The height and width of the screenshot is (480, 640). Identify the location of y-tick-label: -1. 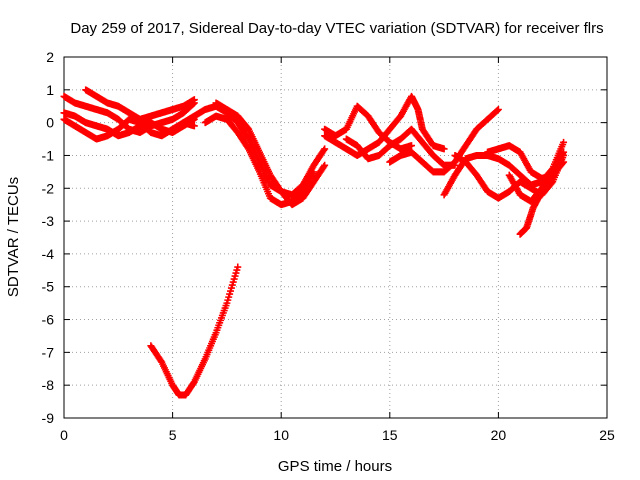
(48, 155).